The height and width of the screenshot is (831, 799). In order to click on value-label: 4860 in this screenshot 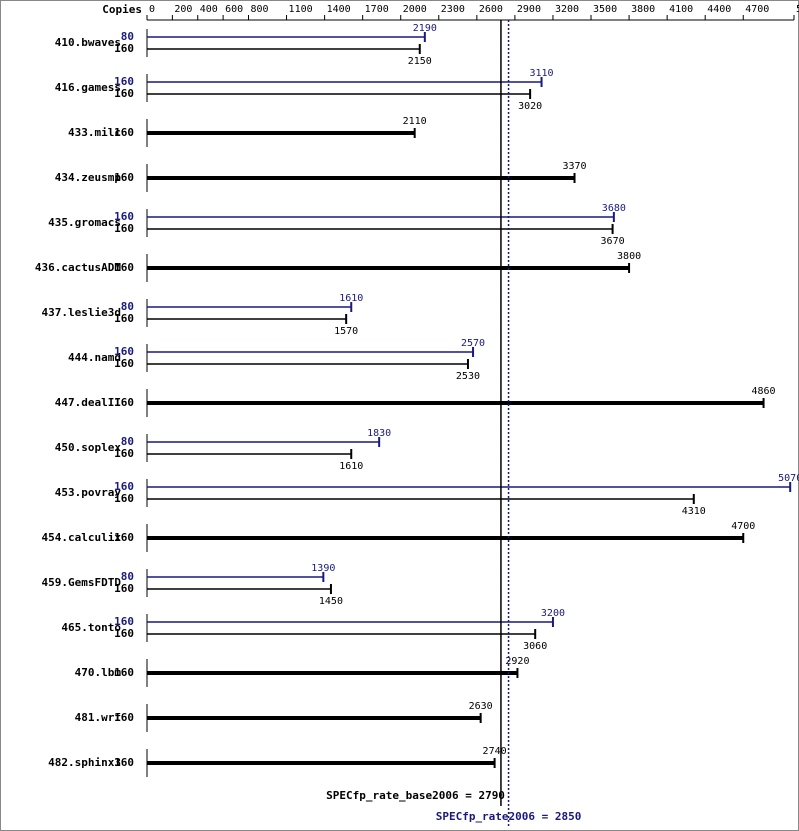, I will do `click(764, 391)`.